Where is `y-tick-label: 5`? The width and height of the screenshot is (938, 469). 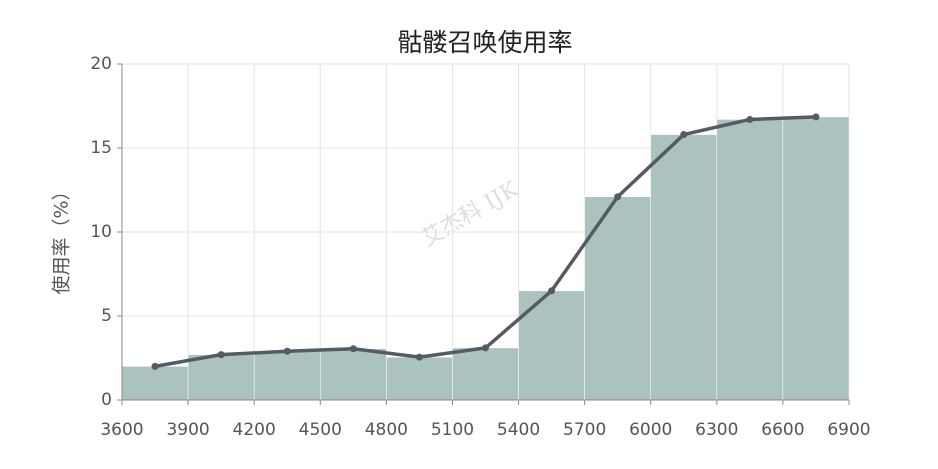
y-tick-label: 5 is located at coordinates (106, 316).